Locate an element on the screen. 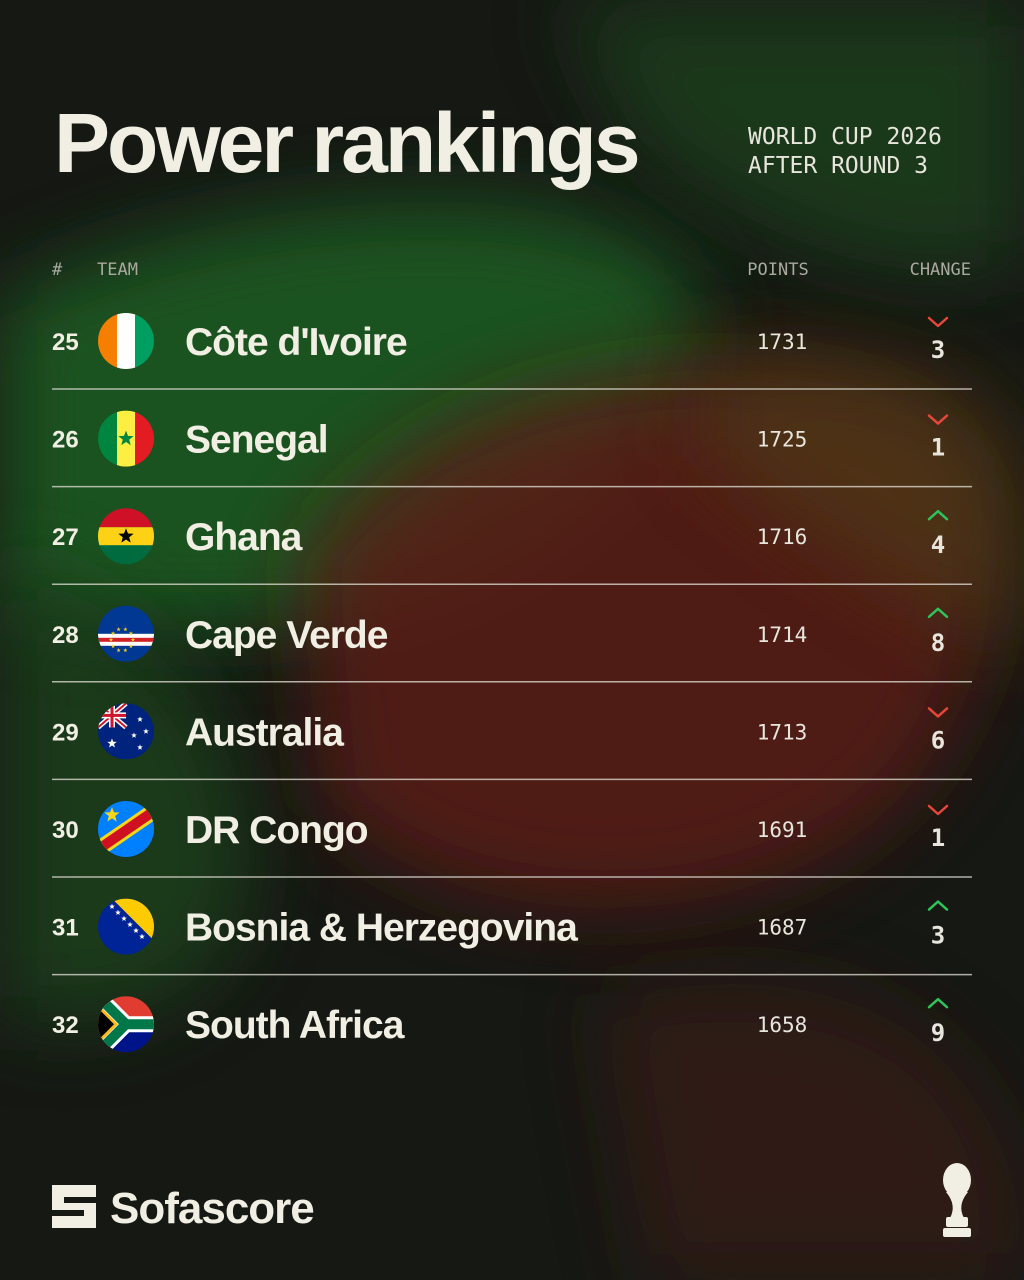 This screenshot has width=1024, height=1280. rank: 30 is located at coordinates (65, 830).